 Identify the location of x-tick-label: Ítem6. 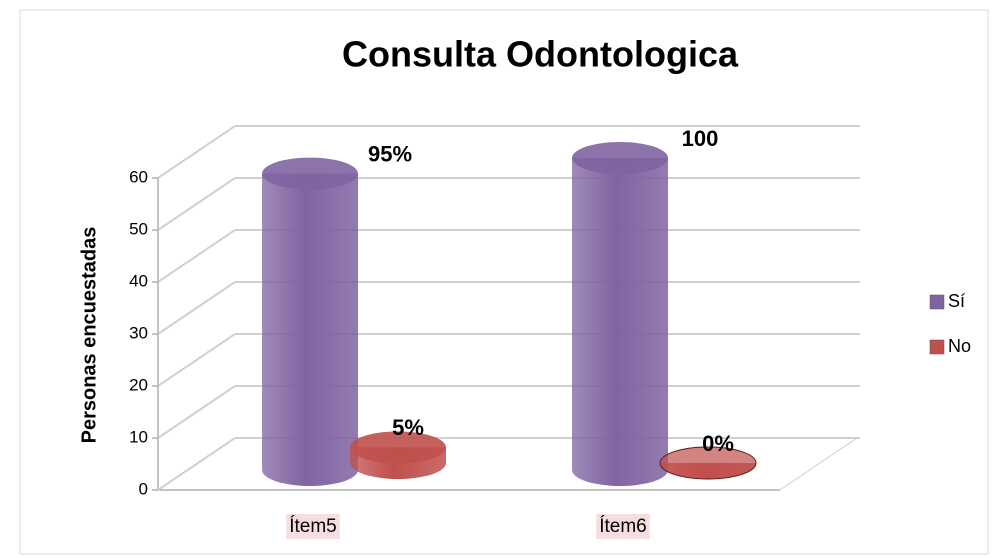
(623, 526).